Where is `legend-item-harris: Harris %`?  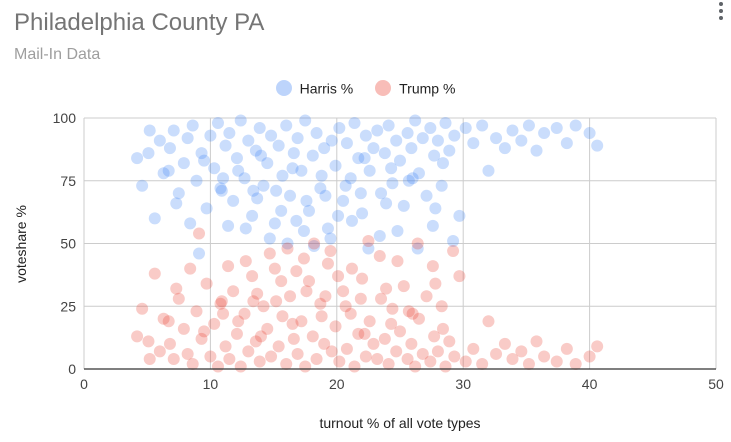 legend-item-harris: Harris % is located at coordinates (314, 87).